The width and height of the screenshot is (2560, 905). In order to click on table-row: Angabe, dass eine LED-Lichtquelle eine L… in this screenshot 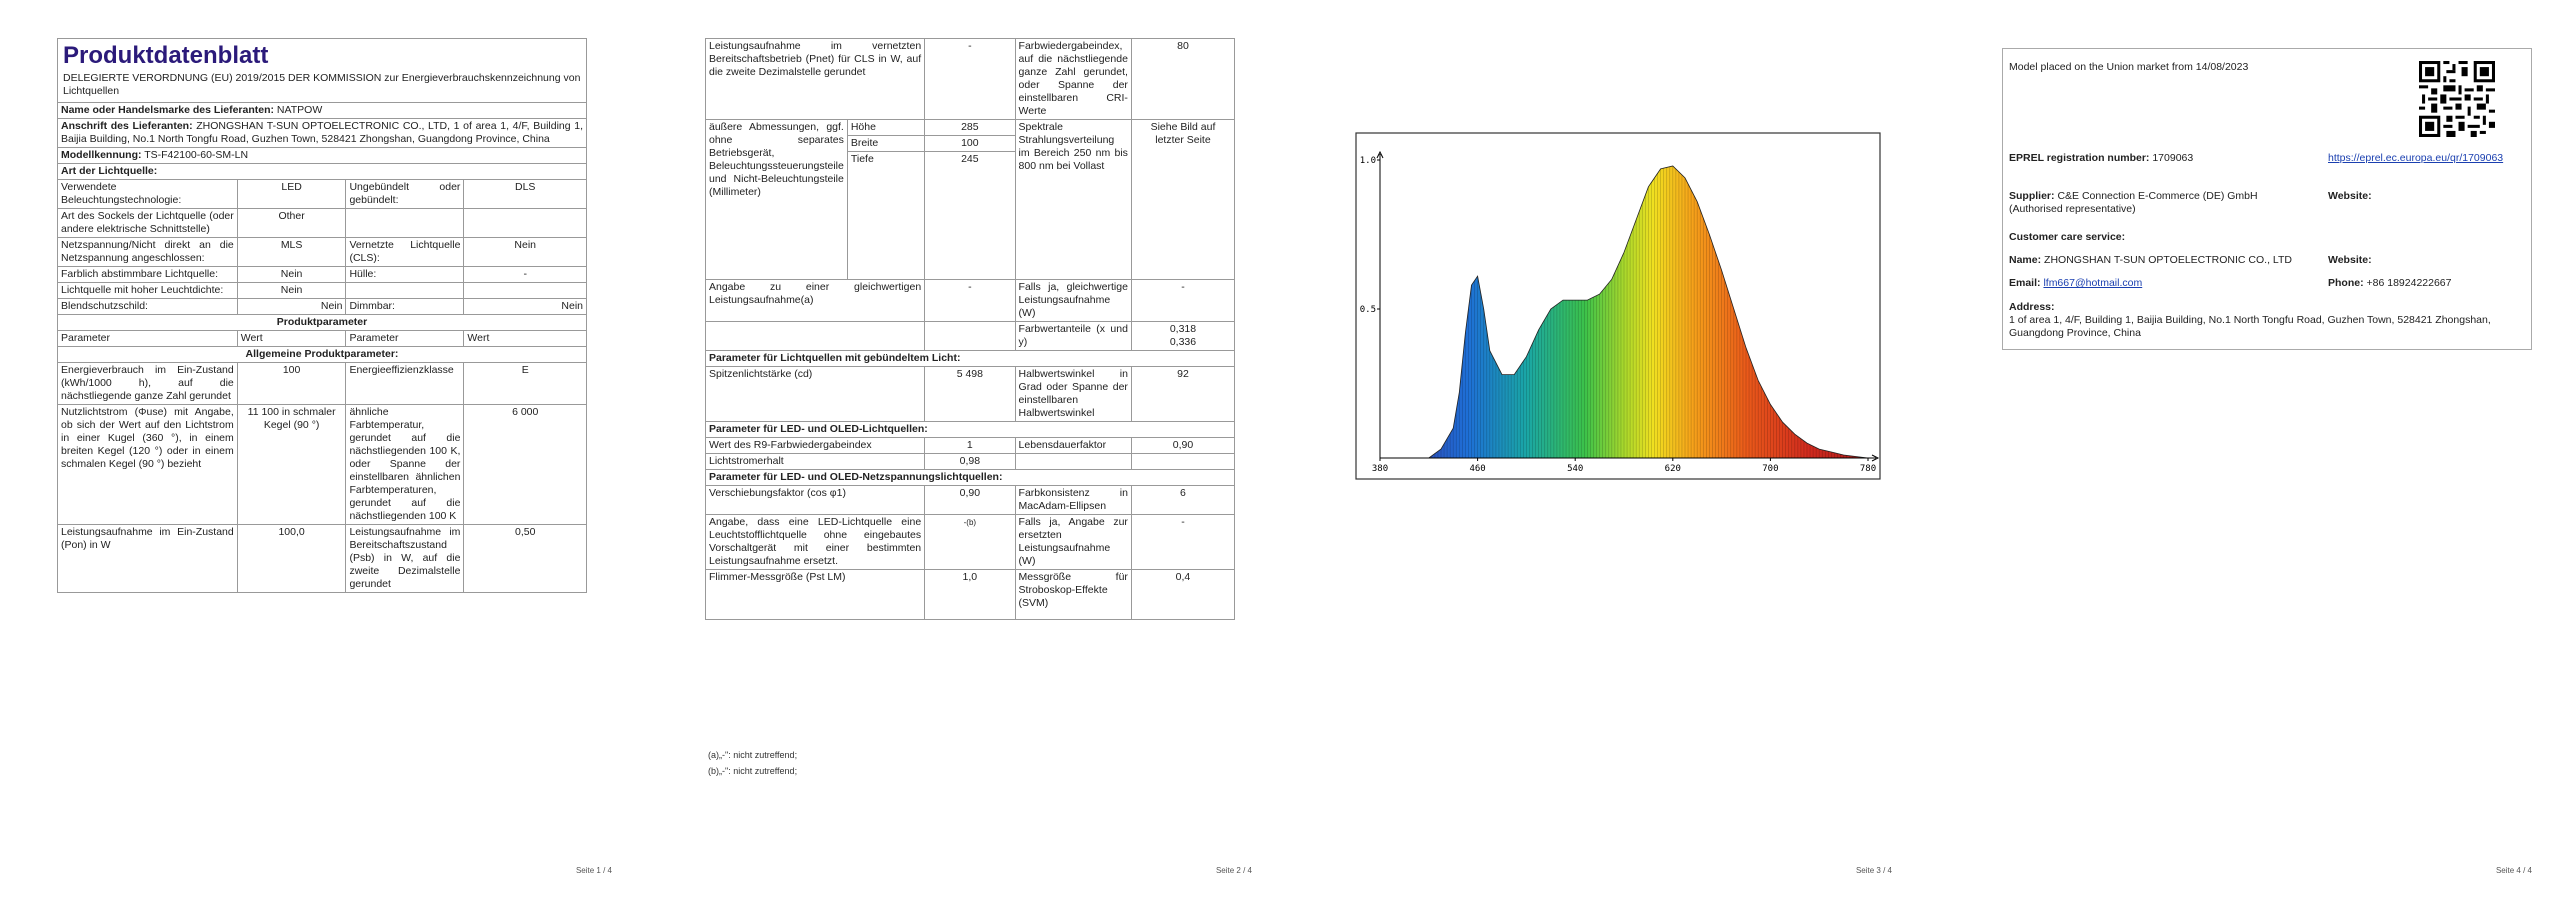, I will do `click(970, 542)`.